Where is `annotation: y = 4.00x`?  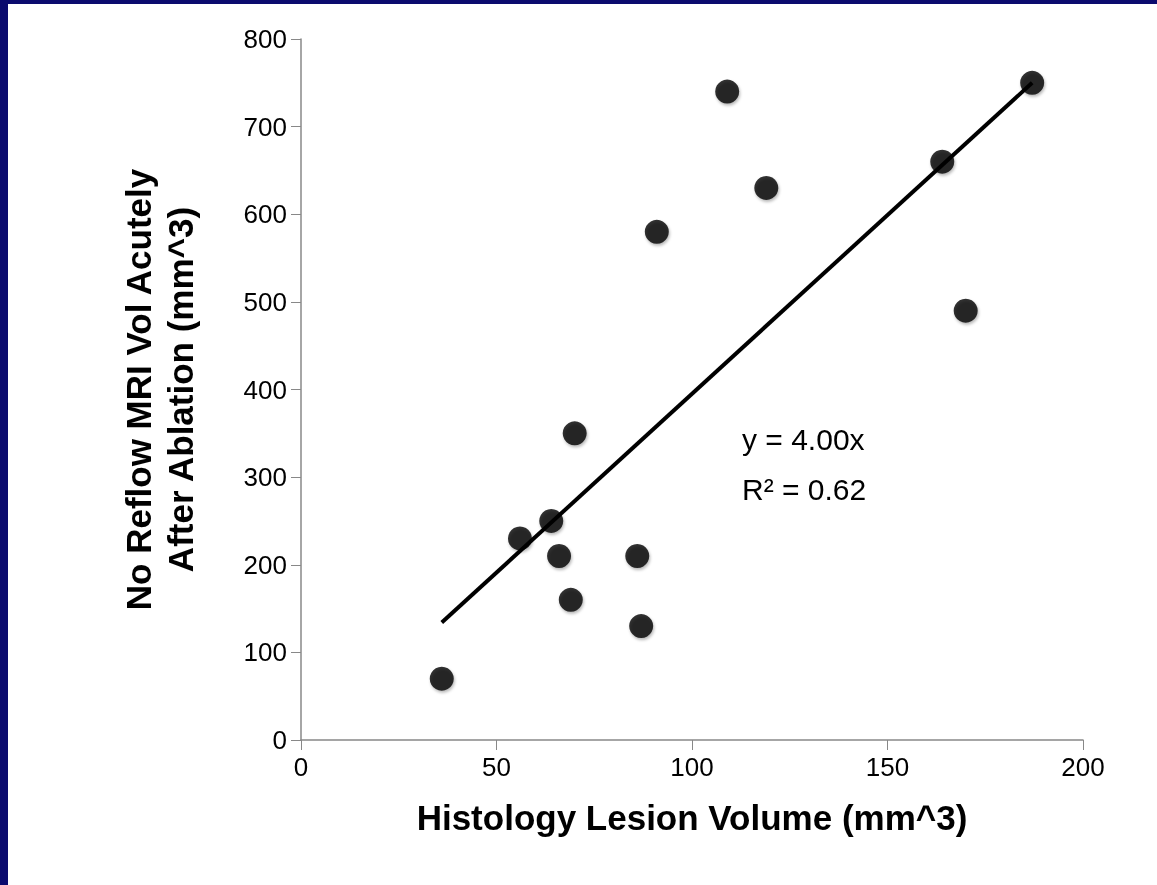
annotation: y = 4.00x is located at coordinates (803, 439).